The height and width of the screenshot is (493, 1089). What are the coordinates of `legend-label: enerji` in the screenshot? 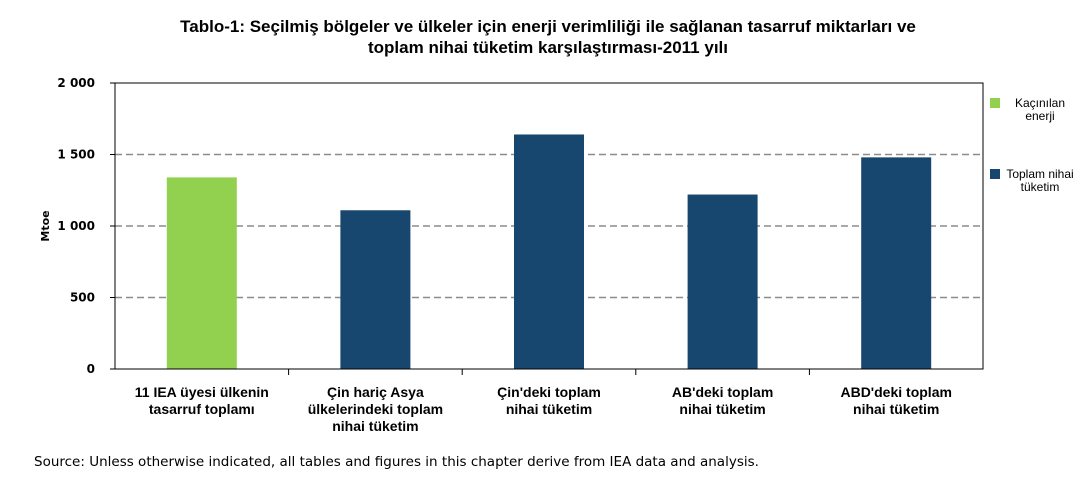 It's located at (1039, 116).